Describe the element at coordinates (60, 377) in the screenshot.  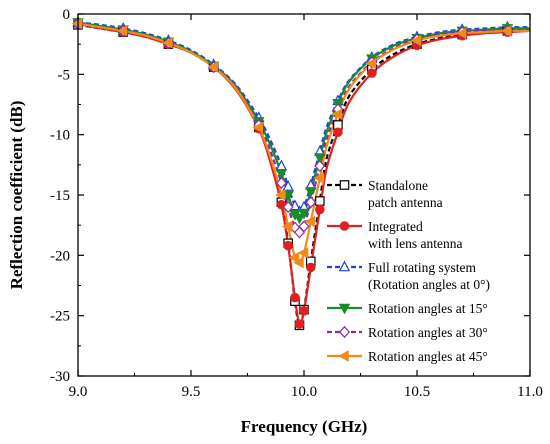
I see `y-tick-label: -30` at that location.